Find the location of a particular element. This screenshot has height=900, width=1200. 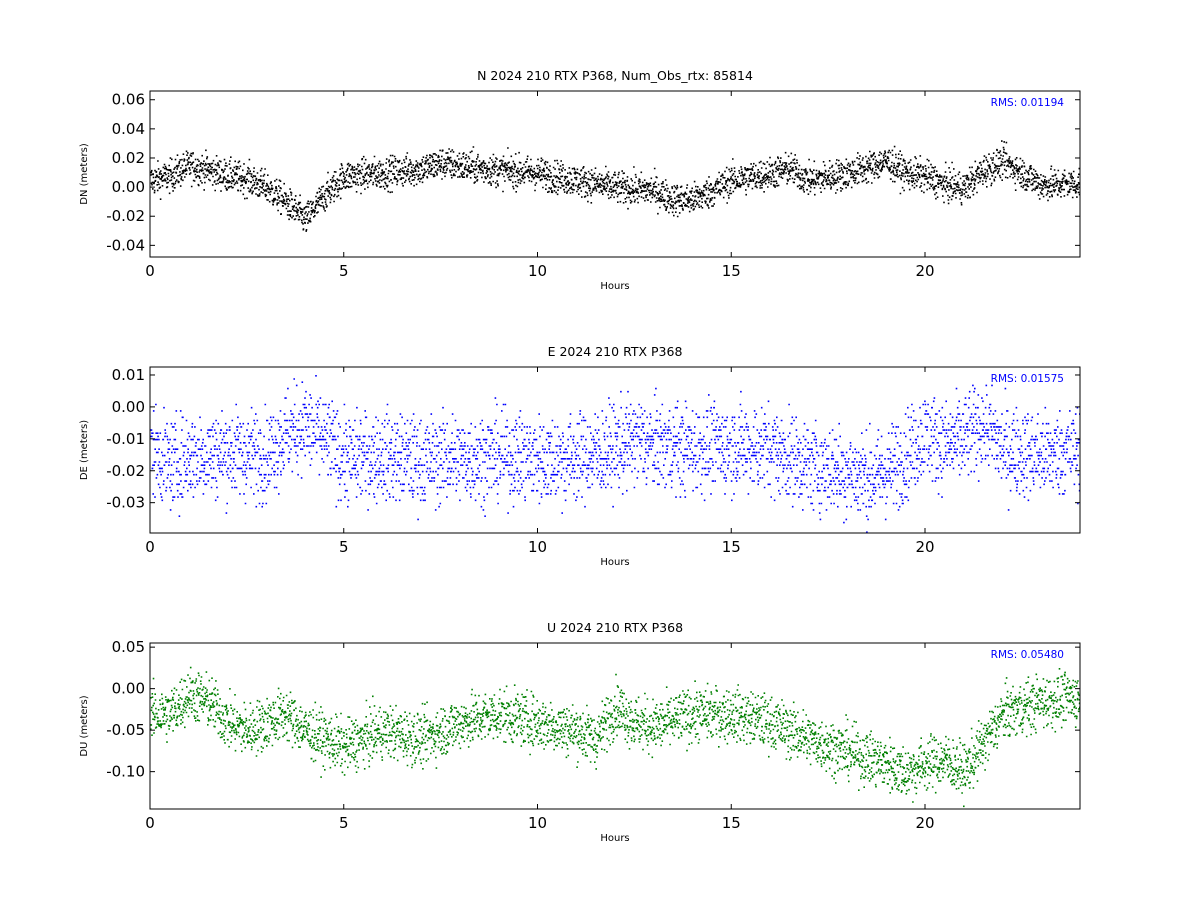

y-tick-label: -0.05 is located at coordinates (125, 730).